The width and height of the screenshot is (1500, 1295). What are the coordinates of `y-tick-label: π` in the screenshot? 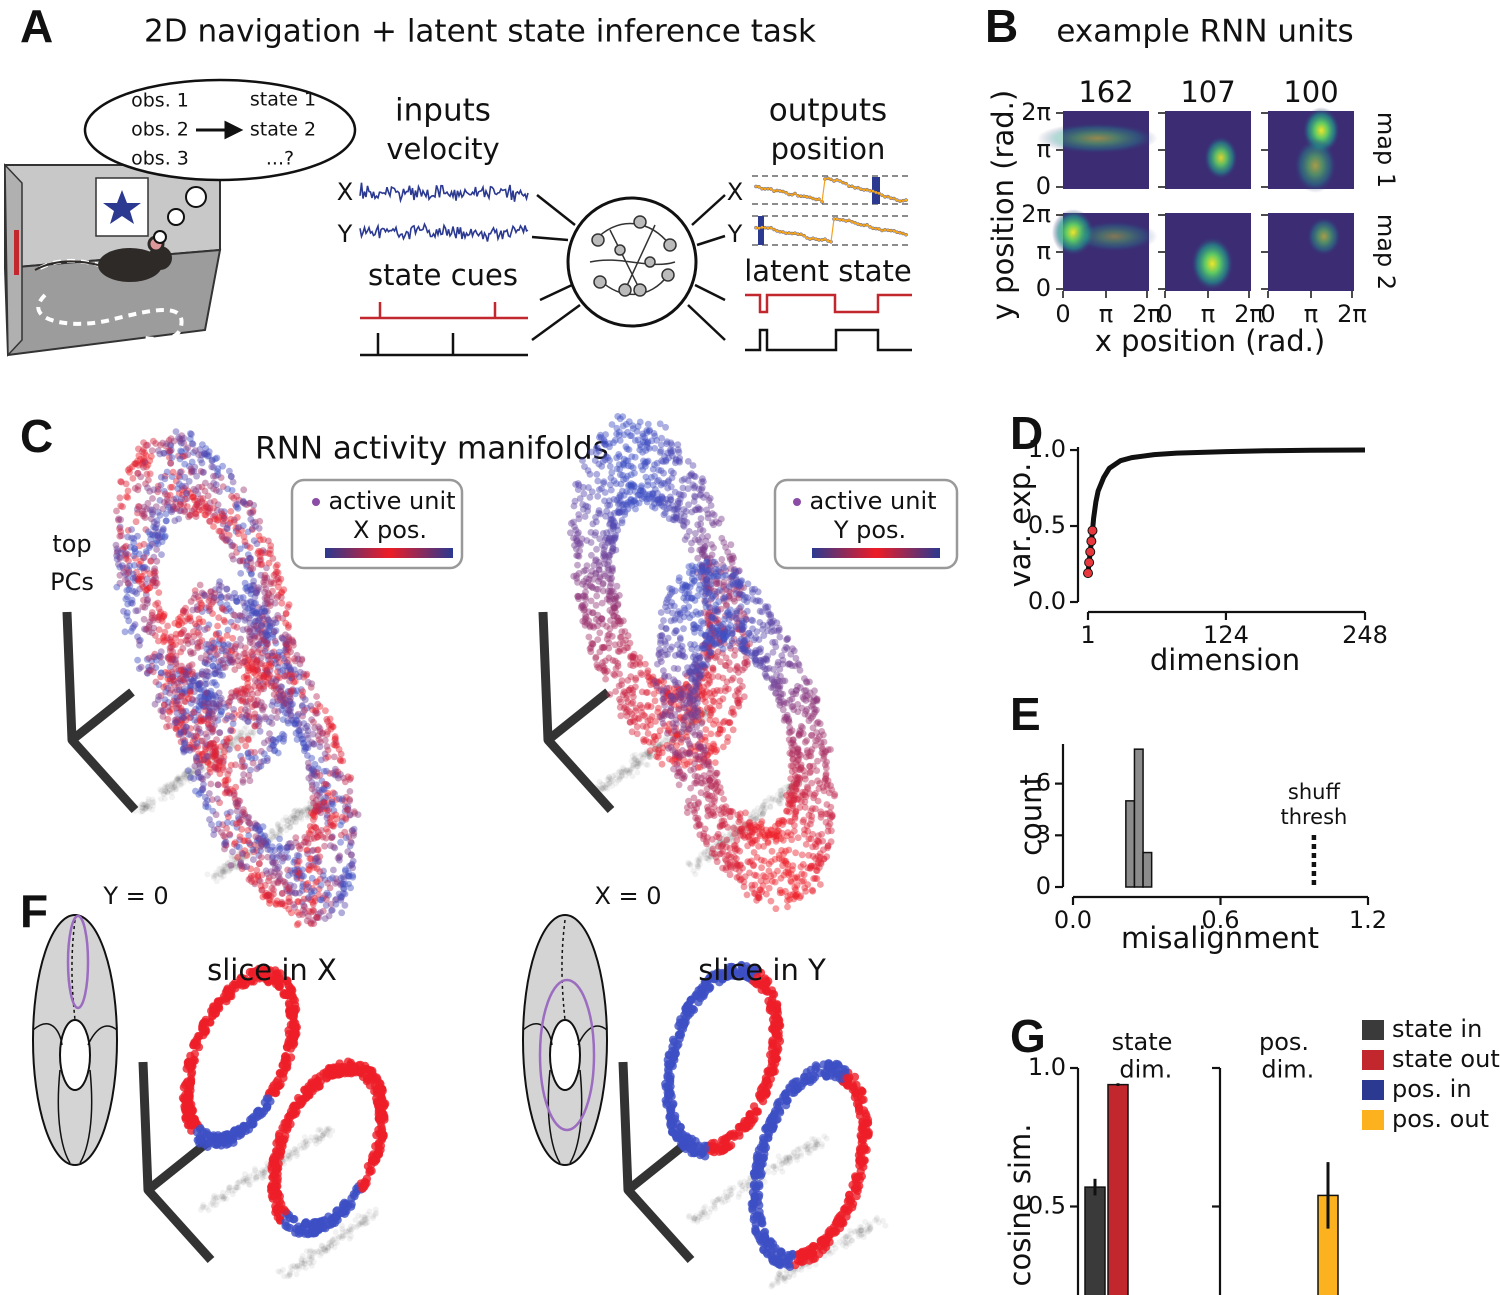 It's located at (1044, 149).